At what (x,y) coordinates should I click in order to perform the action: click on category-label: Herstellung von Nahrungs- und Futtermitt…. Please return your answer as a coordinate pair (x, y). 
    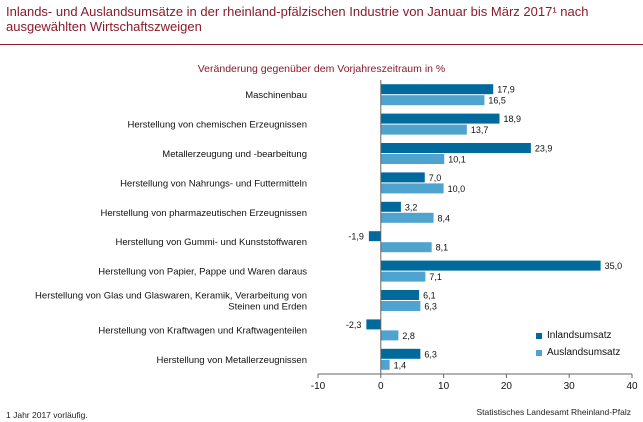
    Looking at the image, I should click on (213, 183).